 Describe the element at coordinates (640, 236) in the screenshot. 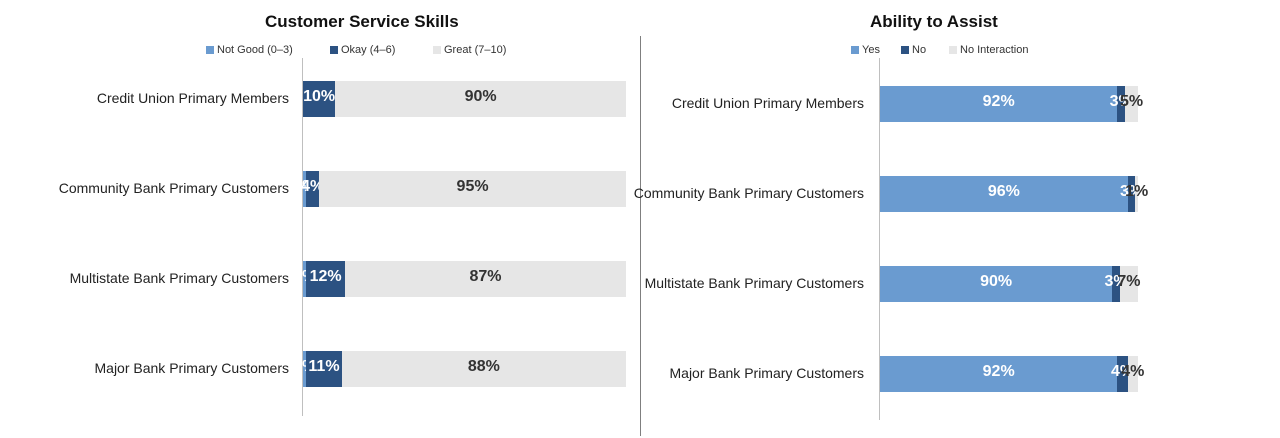

I see `panel-divider` at that location.